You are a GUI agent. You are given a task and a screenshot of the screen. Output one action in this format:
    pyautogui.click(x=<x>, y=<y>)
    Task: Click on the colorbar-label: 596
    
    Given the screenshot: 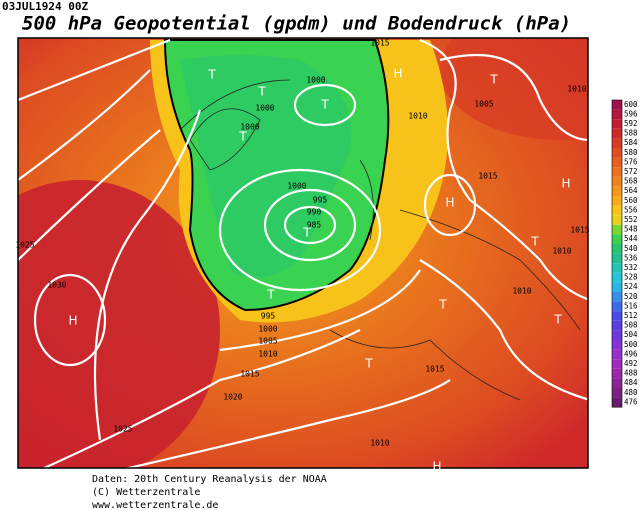 What is the action you would take?
    pyautogui.click(x=631, y=113)
    